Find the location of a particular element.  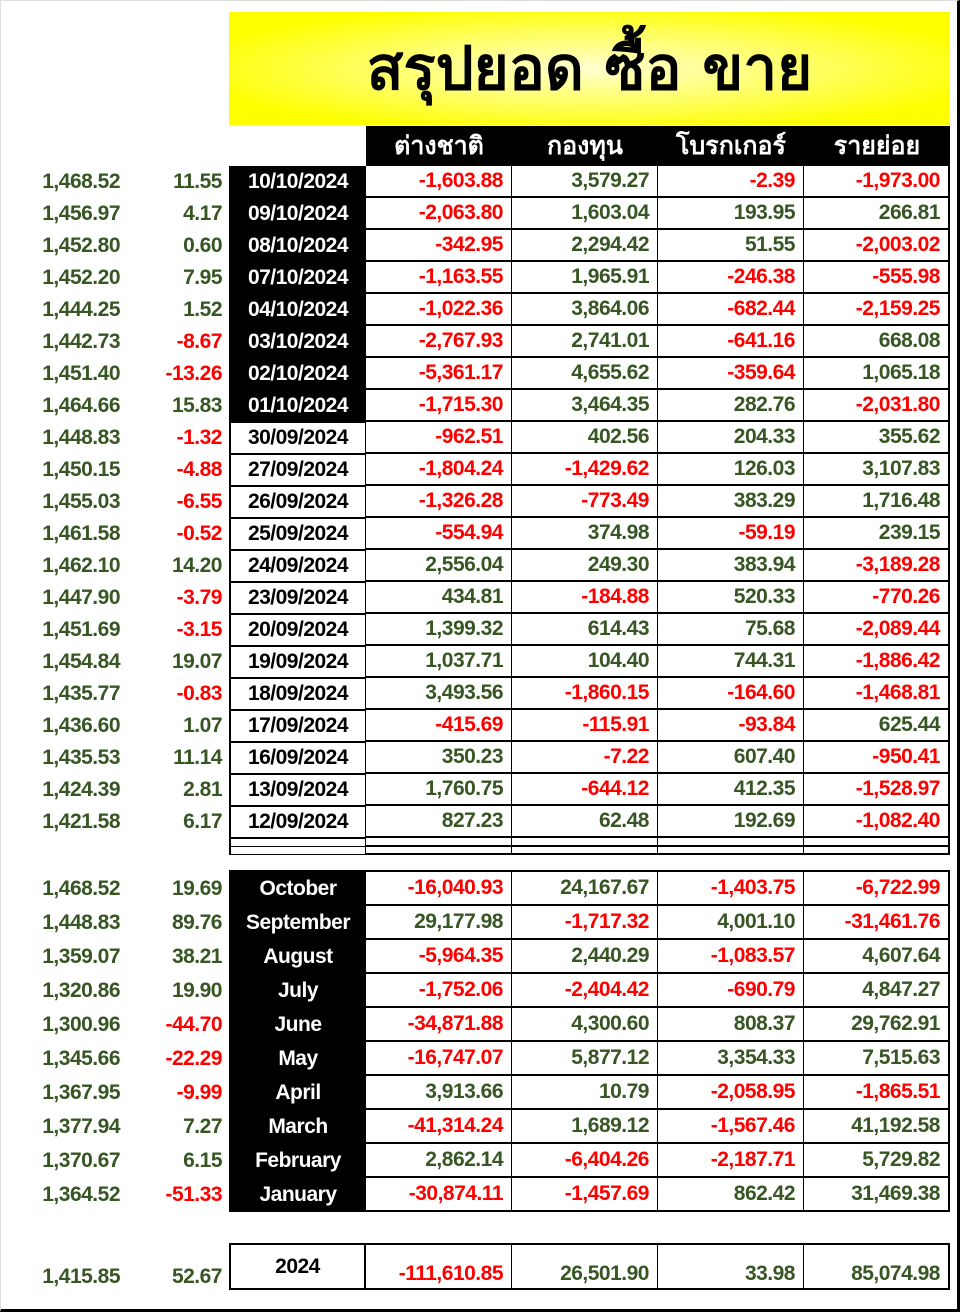

value-cell: -1,717.32 is located at coordinates (585, 923).